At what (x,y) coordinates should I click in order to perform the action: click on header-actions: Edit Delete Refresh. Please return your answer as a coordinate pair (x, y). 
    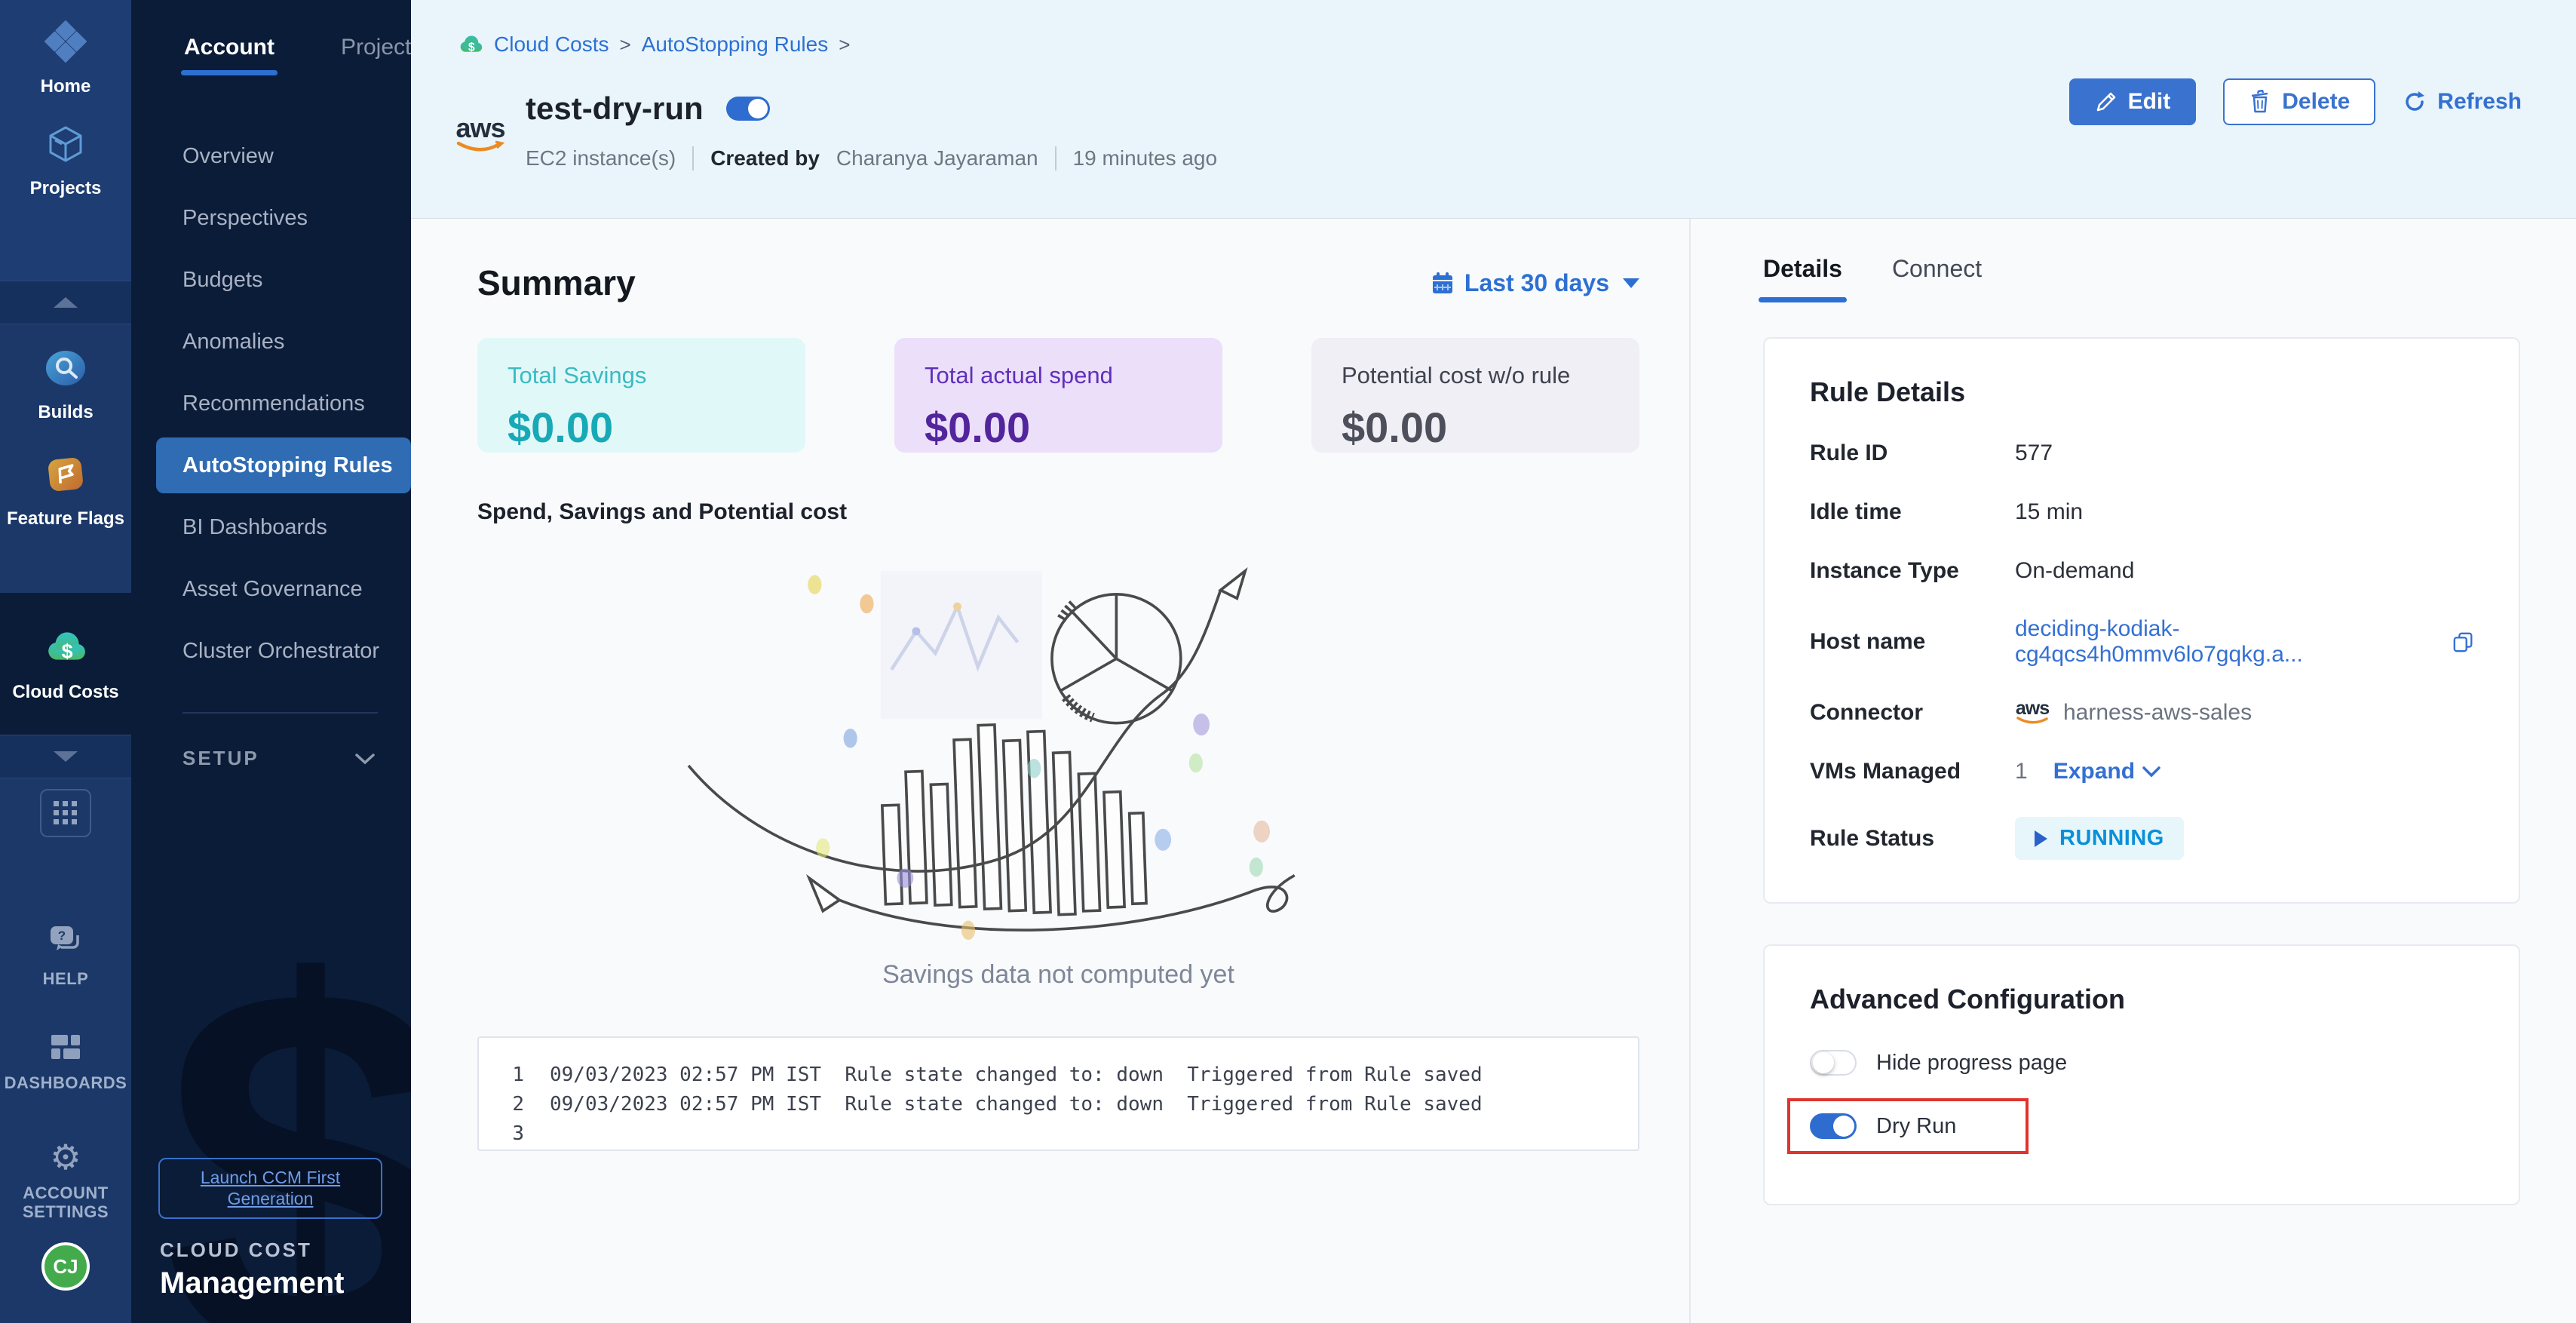
    Looking at the image, I should click on (2295, 102).